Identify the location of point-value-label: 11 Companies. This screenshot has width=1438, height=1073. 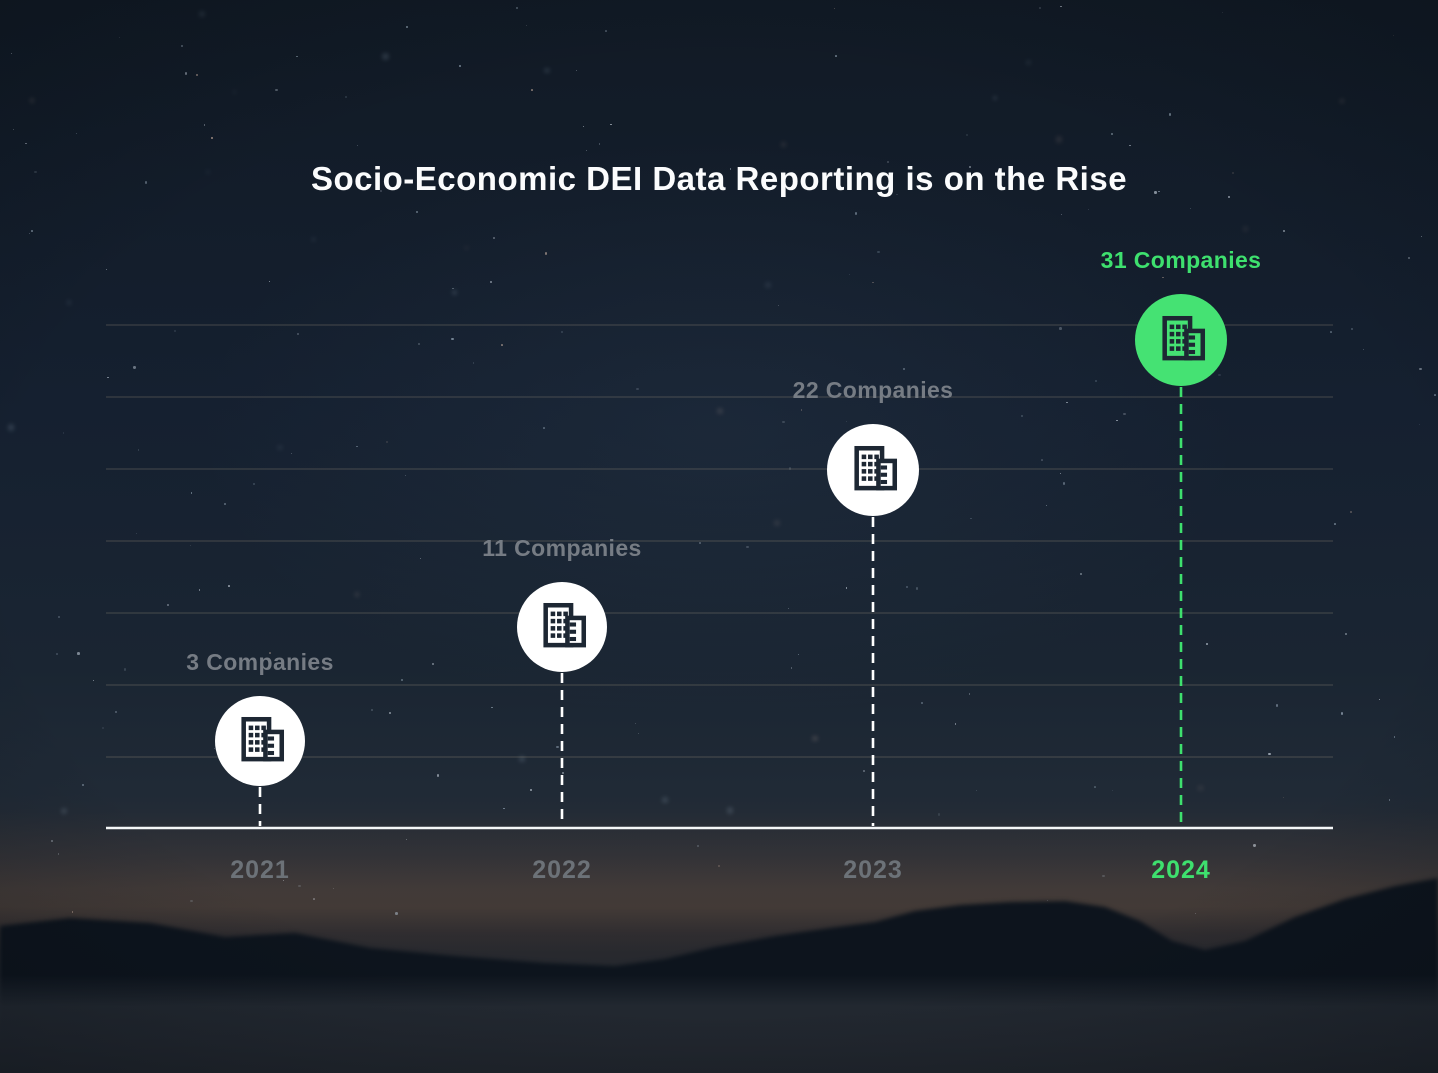
(562, 548).